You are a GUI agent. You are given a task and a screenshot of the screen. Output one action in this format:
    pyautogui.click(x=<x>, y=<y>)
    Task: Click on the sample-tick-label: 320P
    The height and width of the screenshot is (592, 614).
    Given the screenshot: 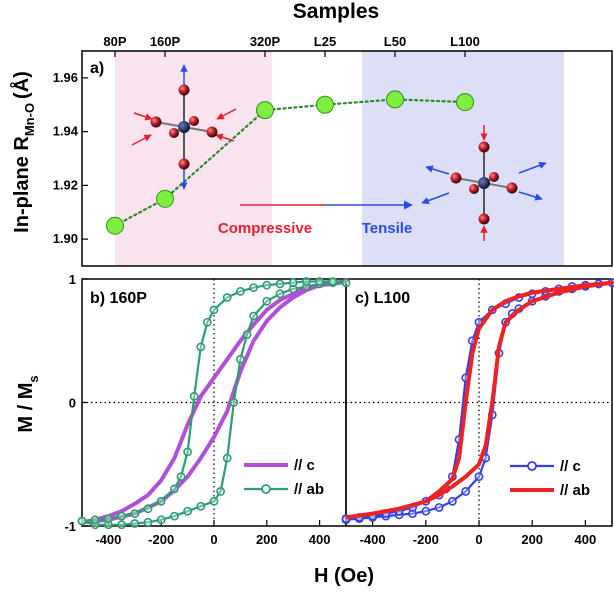 What is the action you would take?
    pyautogui.click(x=265, y=41)
    